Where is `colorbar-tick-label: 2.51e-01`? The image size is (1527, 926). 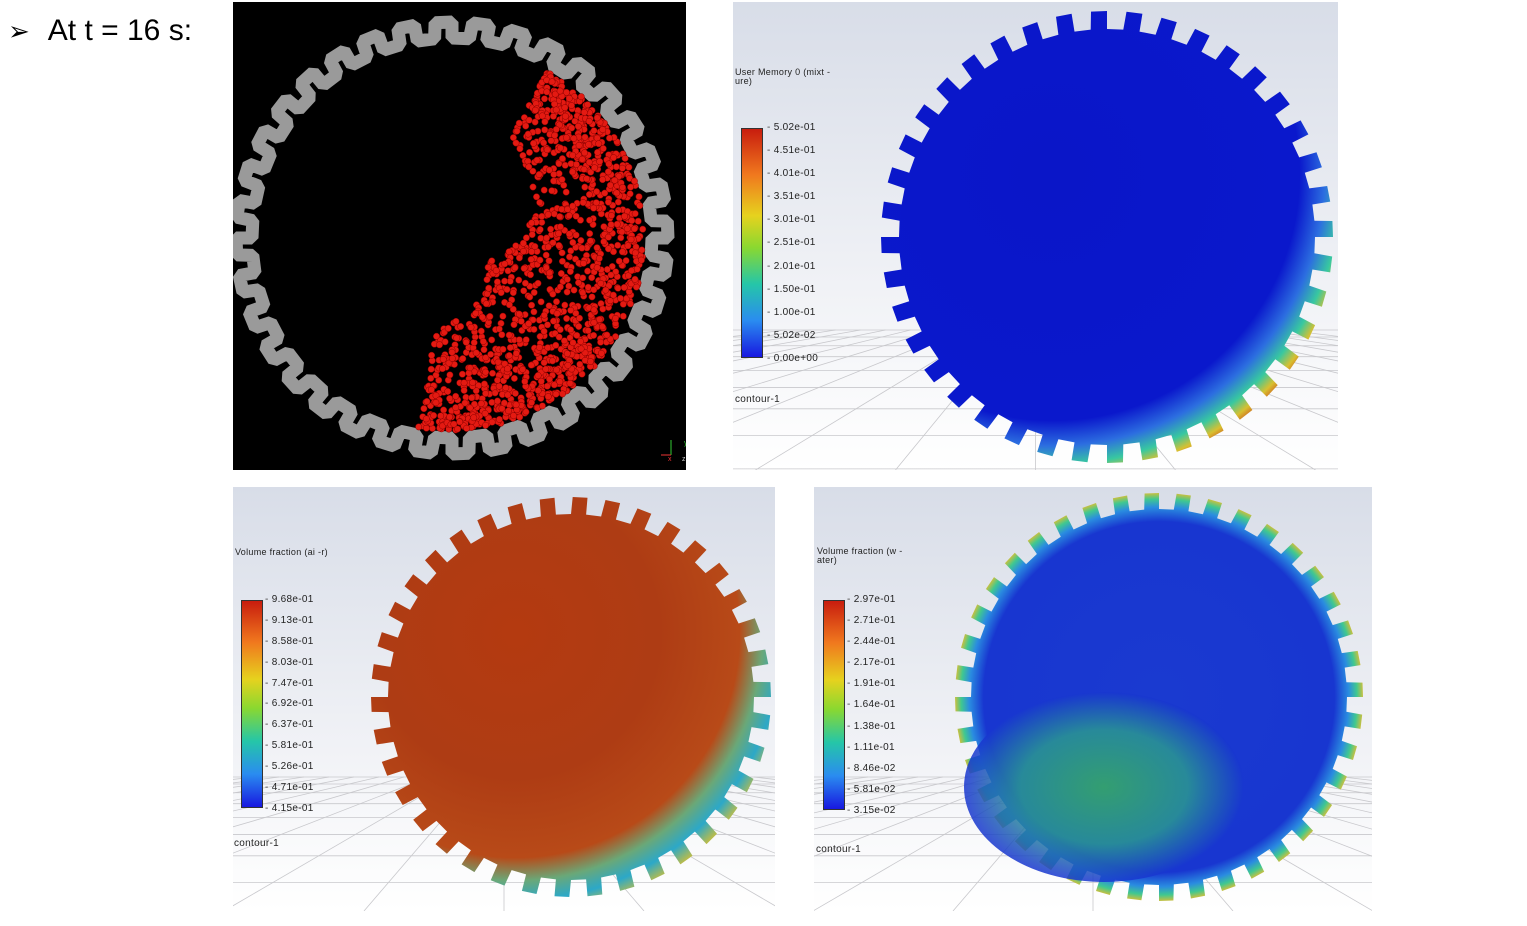
colorbar-tick-label: 2.51e-01 is located at coordinates (792, 242).